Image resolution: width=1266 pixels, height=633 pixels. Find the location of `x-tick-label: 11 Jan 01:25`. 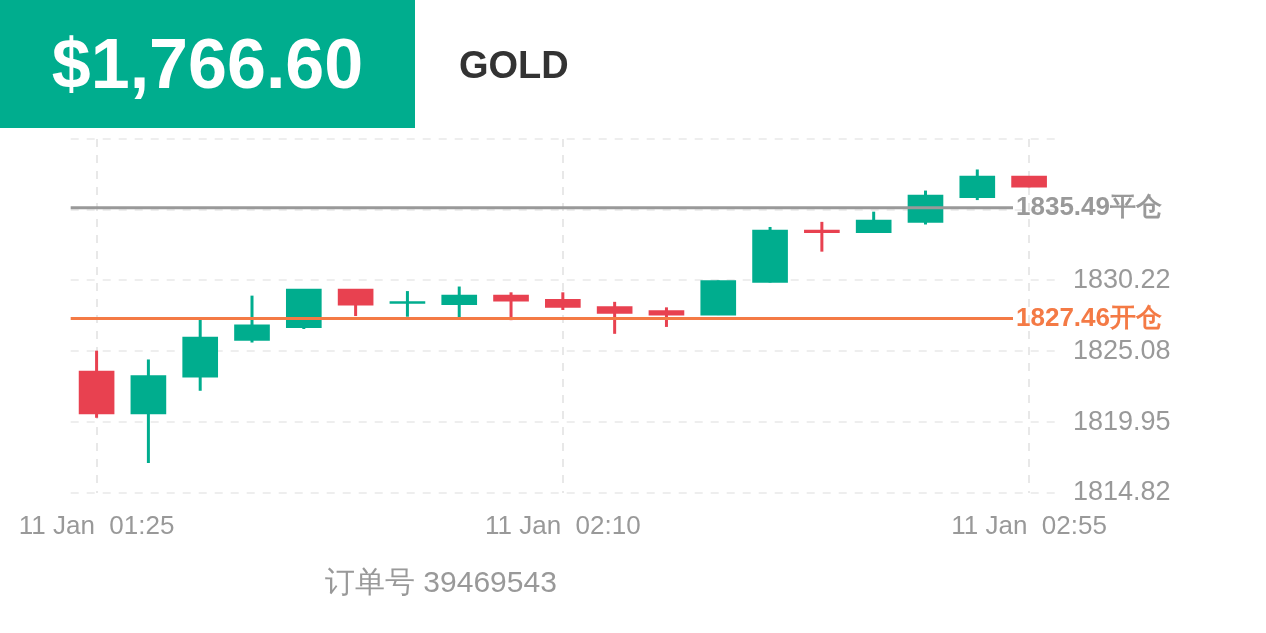

x-tick-label: 11 Jan 01:25 is located at coordinates (96, 524).